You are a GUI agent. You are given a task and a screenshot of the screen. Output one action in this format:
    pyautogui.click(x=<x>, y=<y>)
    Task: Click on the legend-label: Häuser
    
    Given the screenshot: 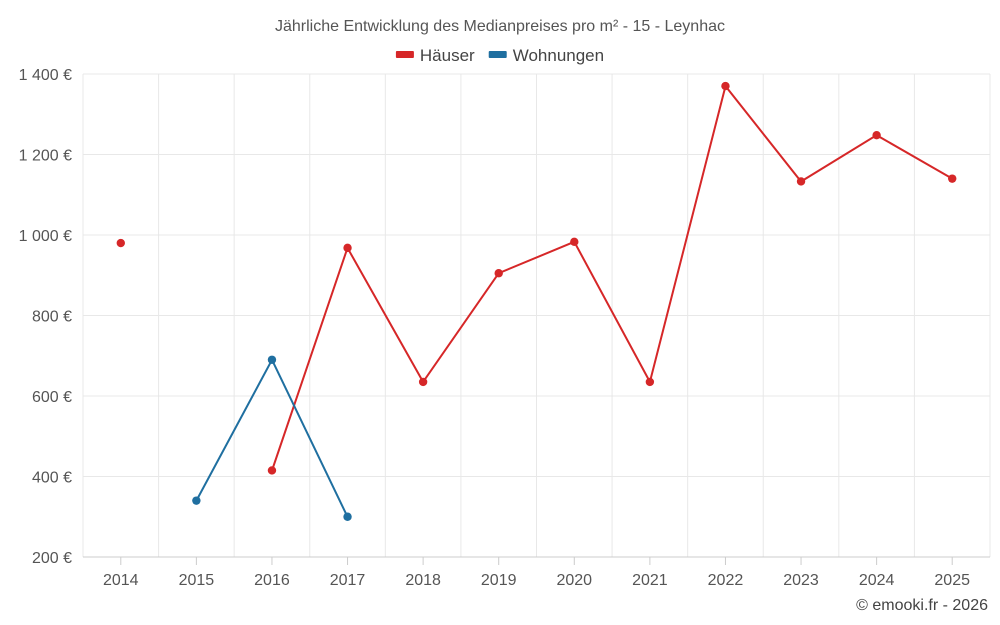 What is the action you would take?
    pyautogui.click(x=447, y=55)
    